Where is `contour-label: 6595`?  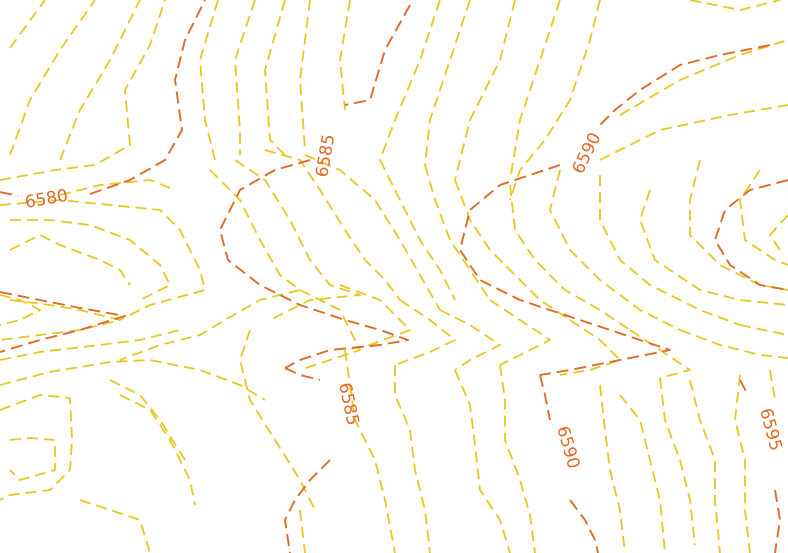 contour-label: 6595 is located at coordinates (770, 429).